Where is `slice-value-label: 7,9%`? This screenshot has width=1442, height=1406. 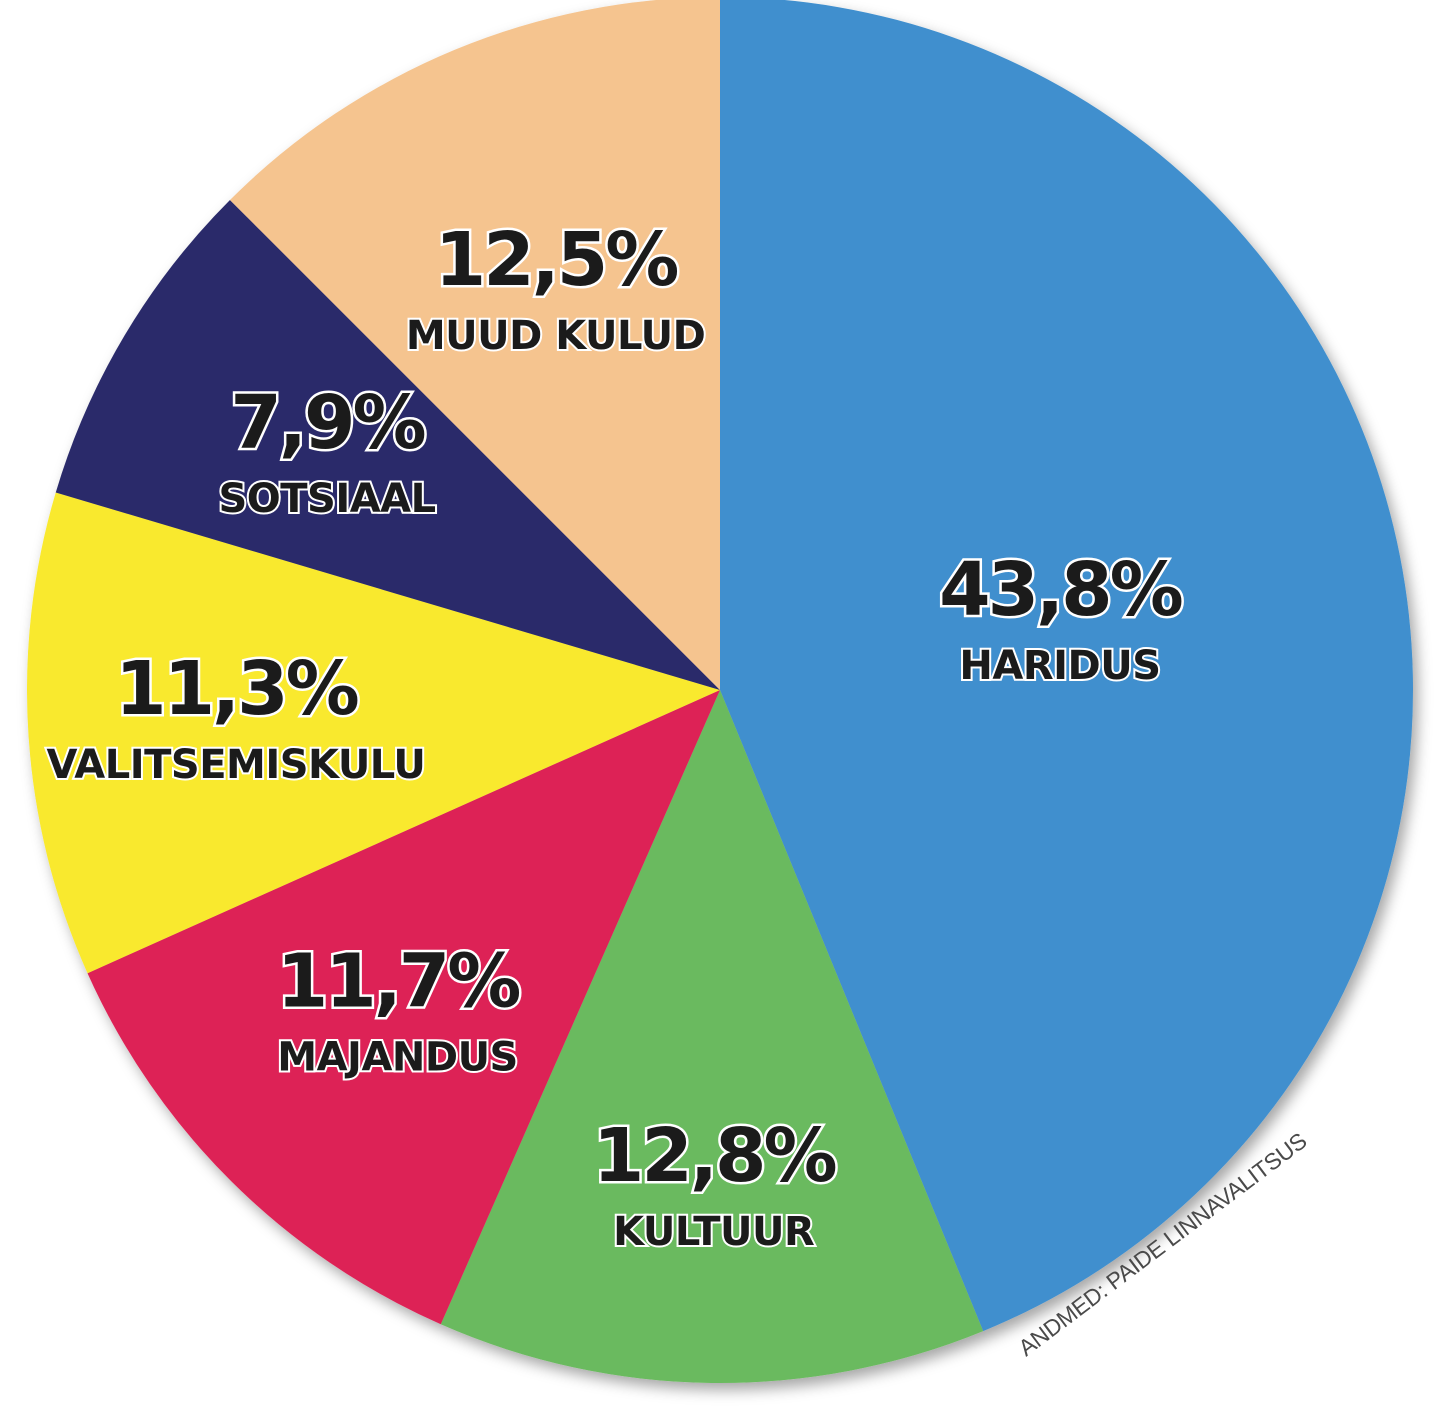 slice-value-label: 7,9% is located at coordinates (327, 423).